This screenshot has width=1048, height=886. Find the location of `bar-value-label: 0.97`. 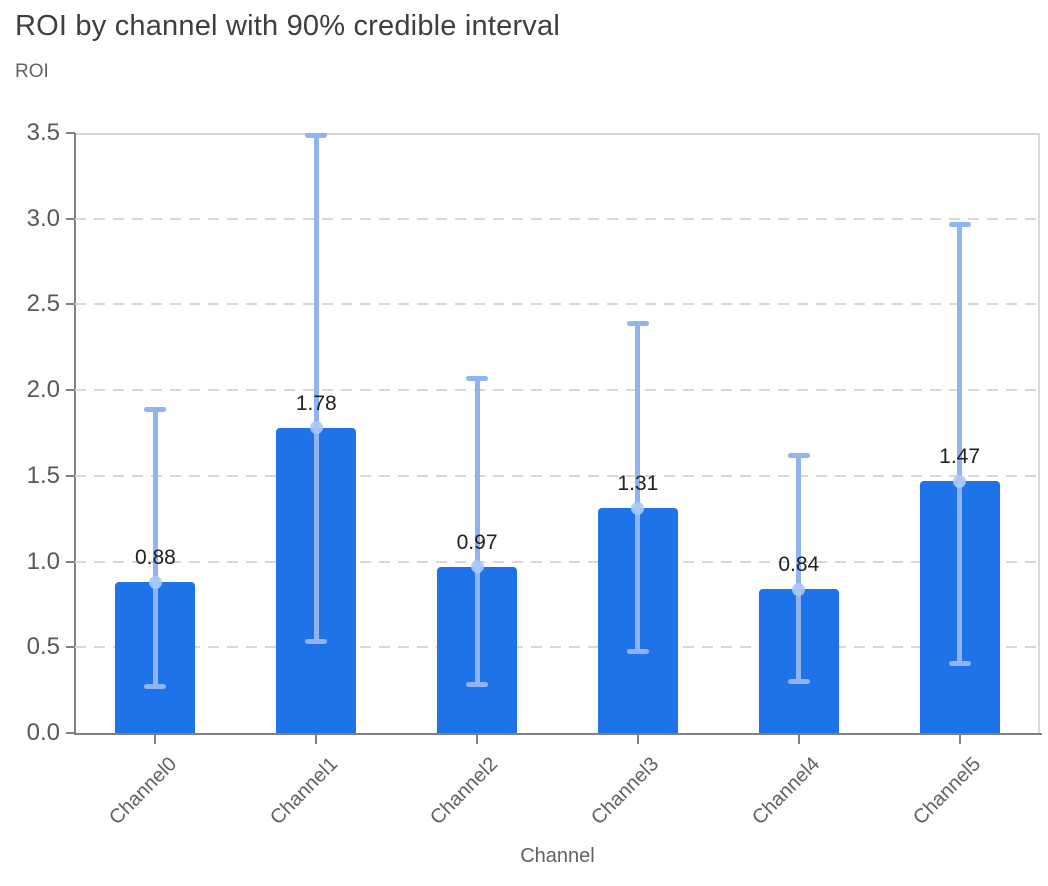

bar-value-label: 0.97 is located at coordinates (477, 542).